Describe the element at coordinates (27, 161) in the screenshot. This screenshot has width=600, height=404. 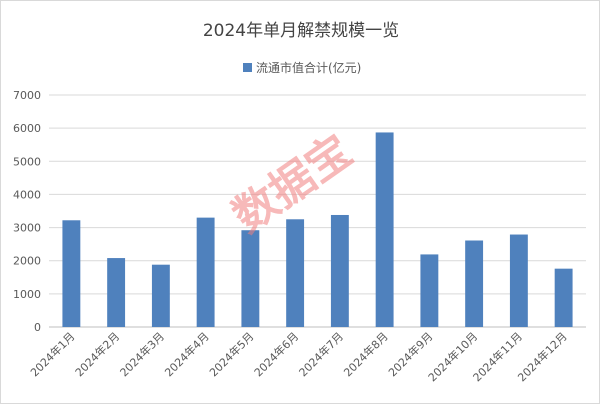
I see `y-tick-label: 5000` at that location.